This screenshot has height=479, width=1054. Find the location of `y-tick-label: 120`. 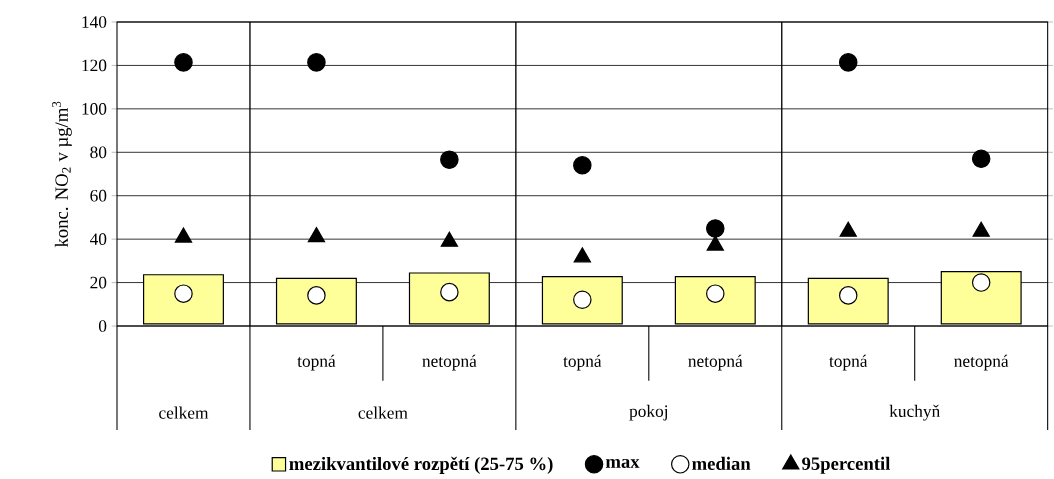

y-tick-label: 120 is located at coordinates (94, 65).